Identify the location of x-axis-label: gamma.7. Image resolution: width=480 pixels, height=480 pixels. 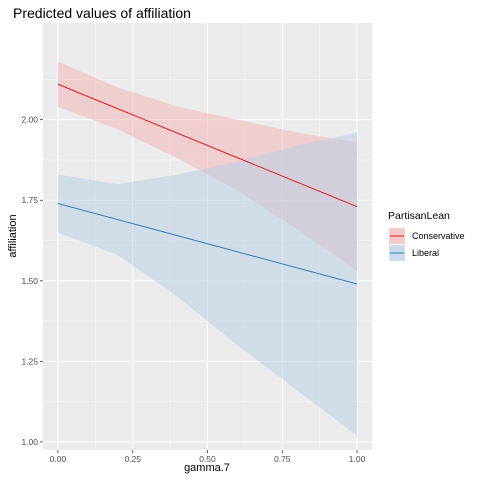
(207, 468).